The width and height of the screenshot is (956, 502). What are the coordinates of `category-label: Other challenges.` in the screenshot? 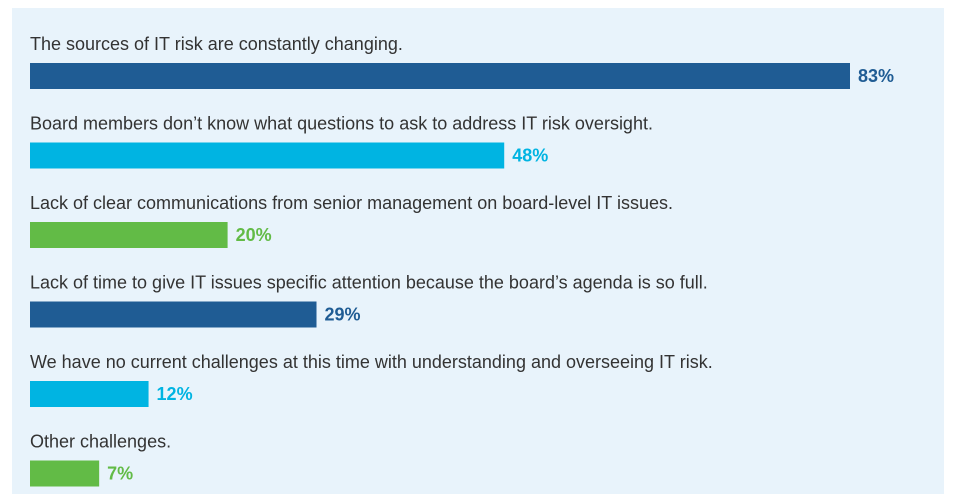 It's located at (100, 441).